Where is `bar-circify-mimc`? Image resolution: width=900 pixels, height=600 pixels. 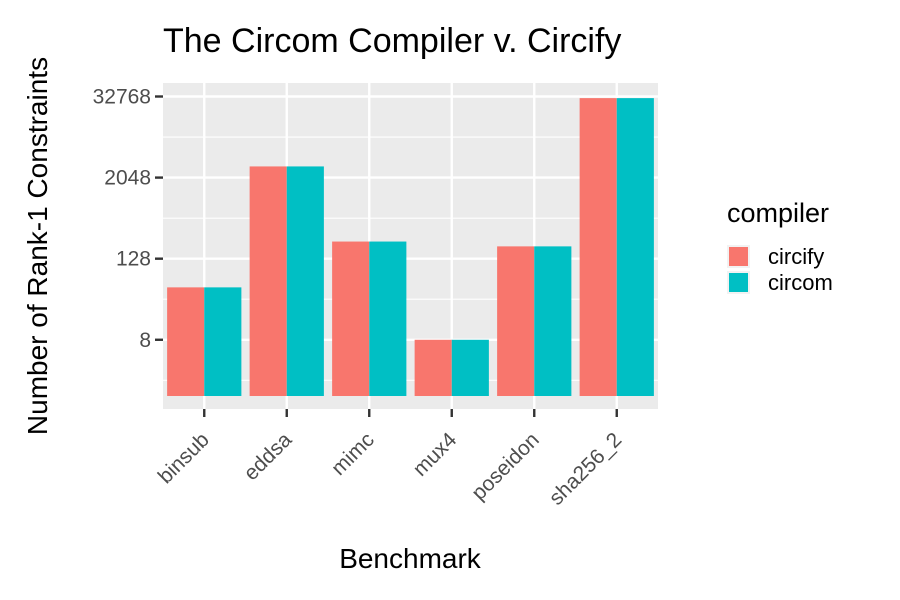
bar-circify-mimc is located at coordinates (351, 318).